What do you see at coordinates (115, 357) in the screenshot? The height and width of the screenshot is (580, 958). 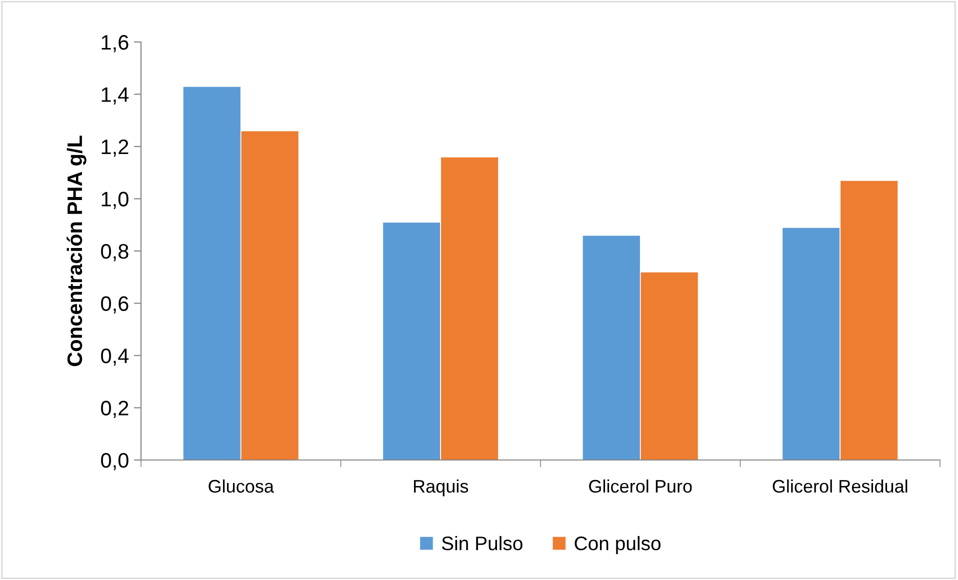 I see `y-tick-label: 0,4` at bounding box center [115, 357].